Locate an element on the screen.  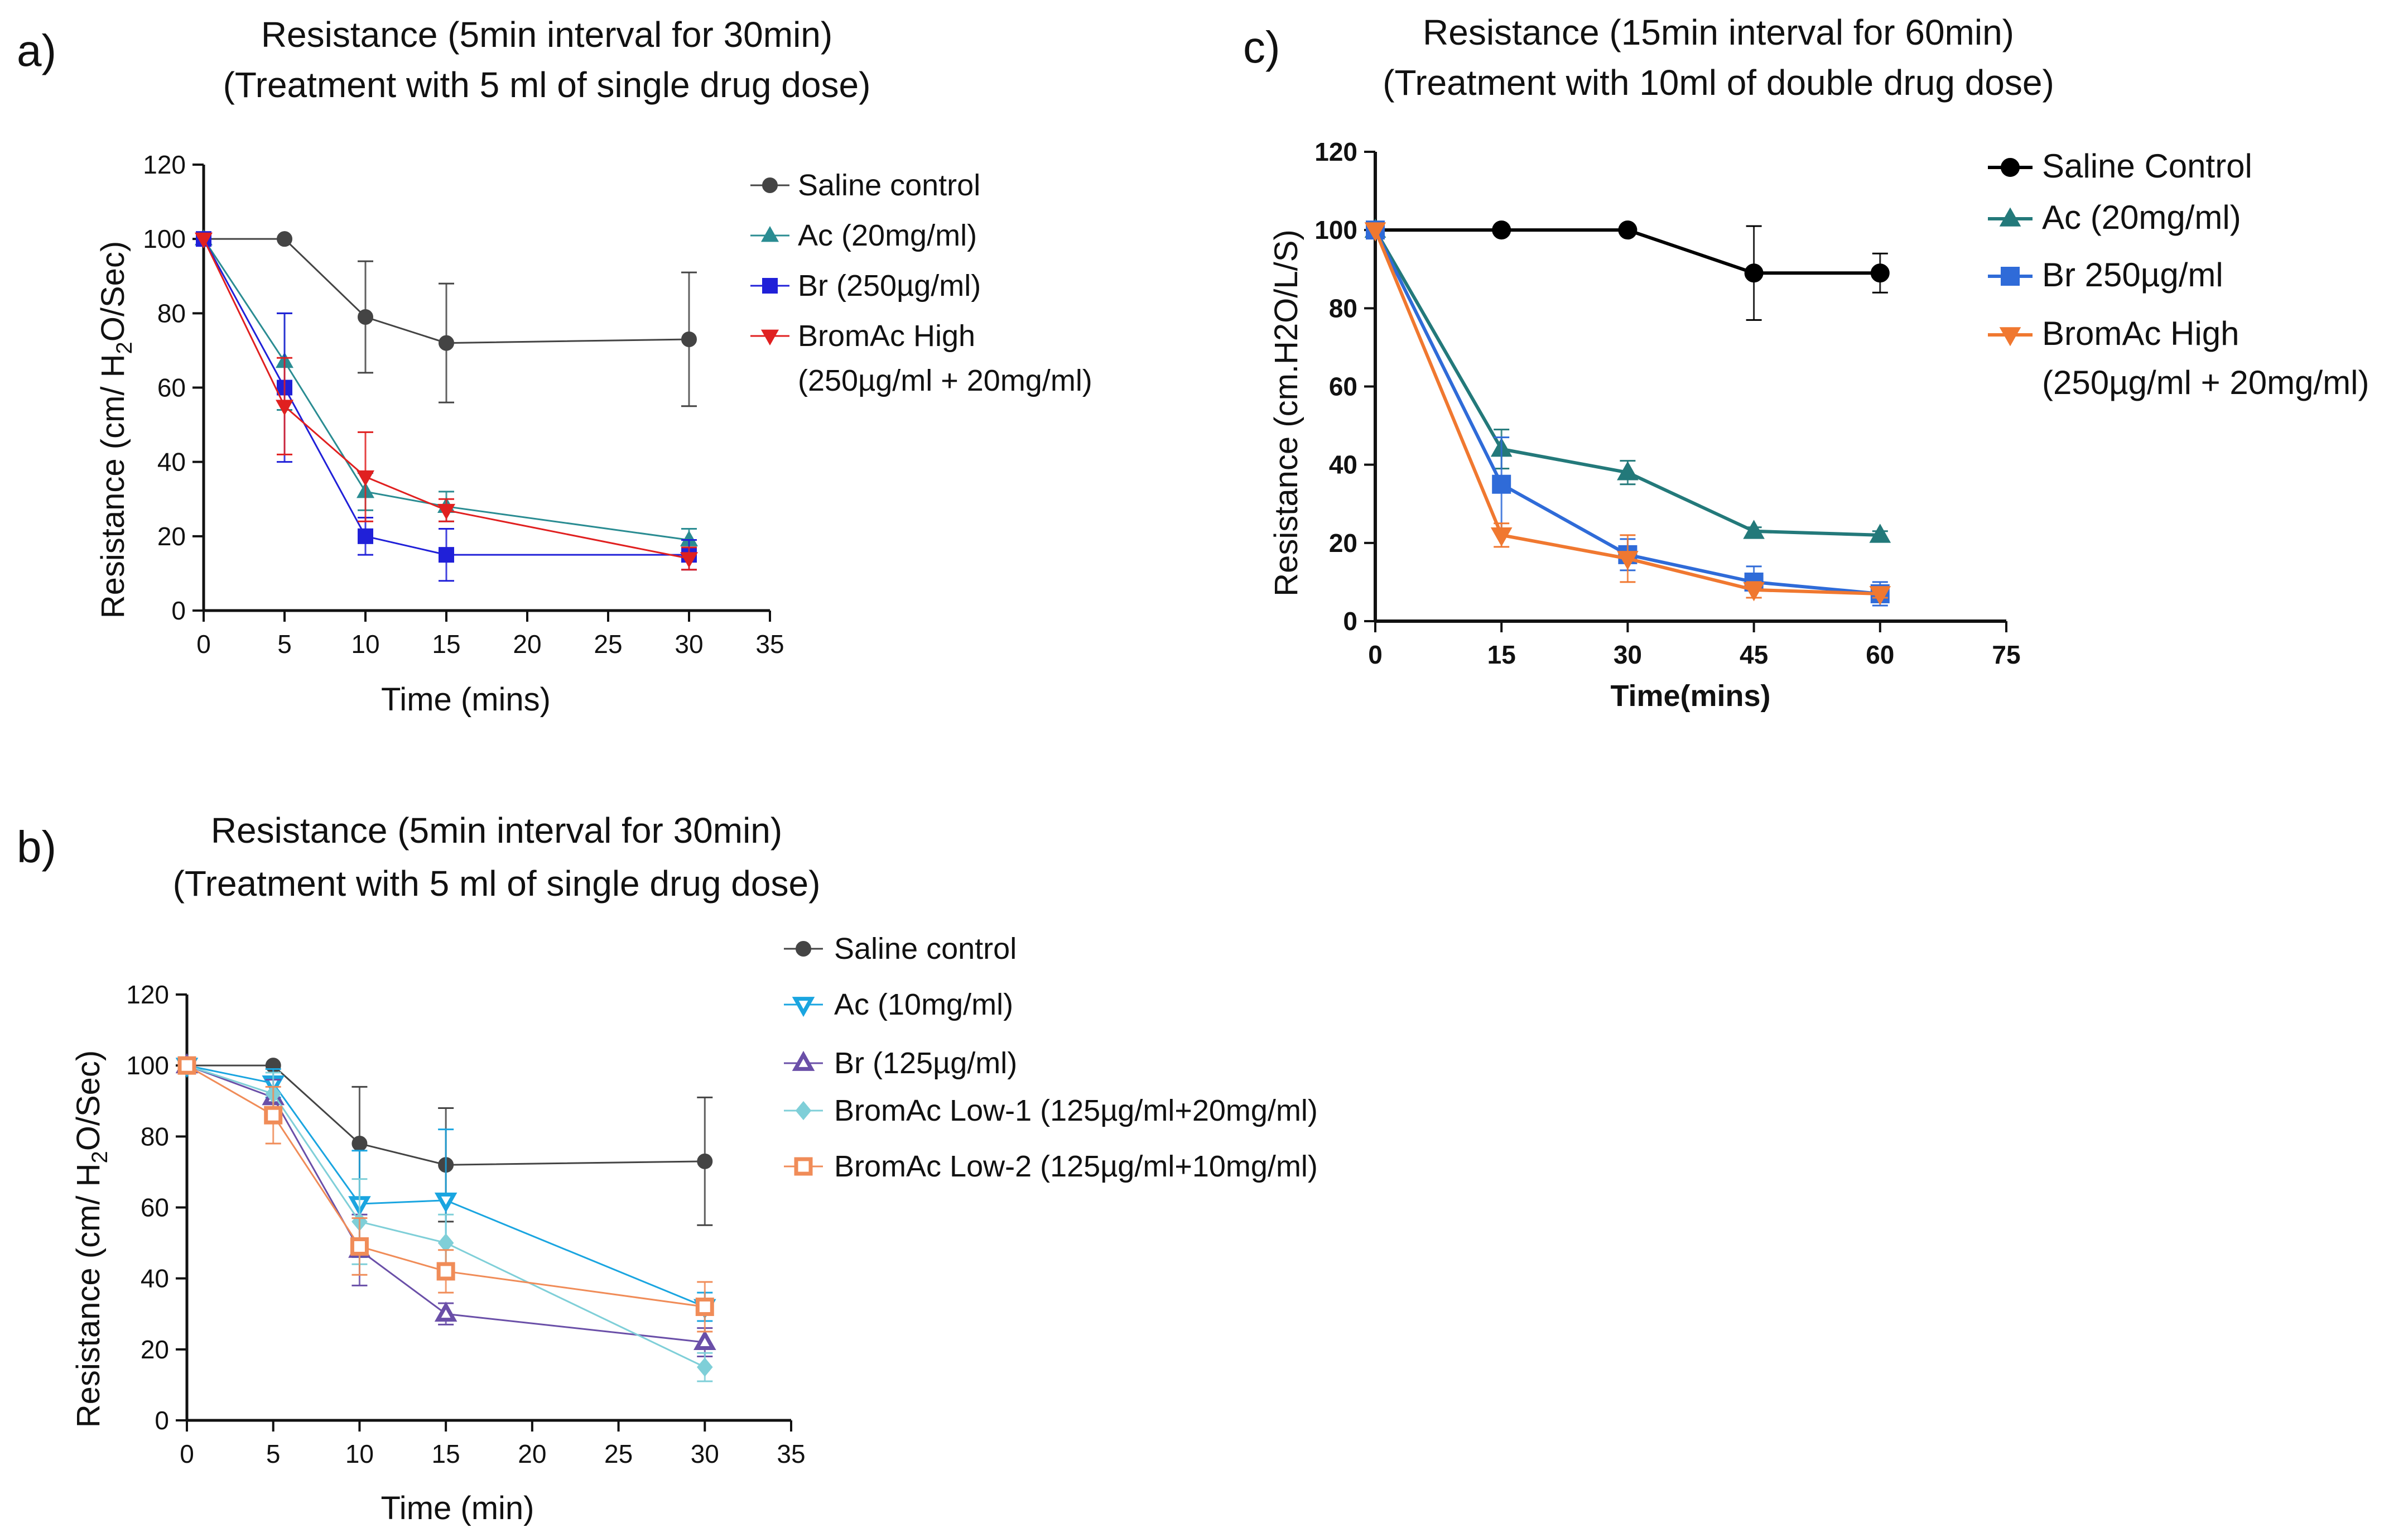
chart-c-y-tick-label: 120 is located at coordinates (1335, 151).